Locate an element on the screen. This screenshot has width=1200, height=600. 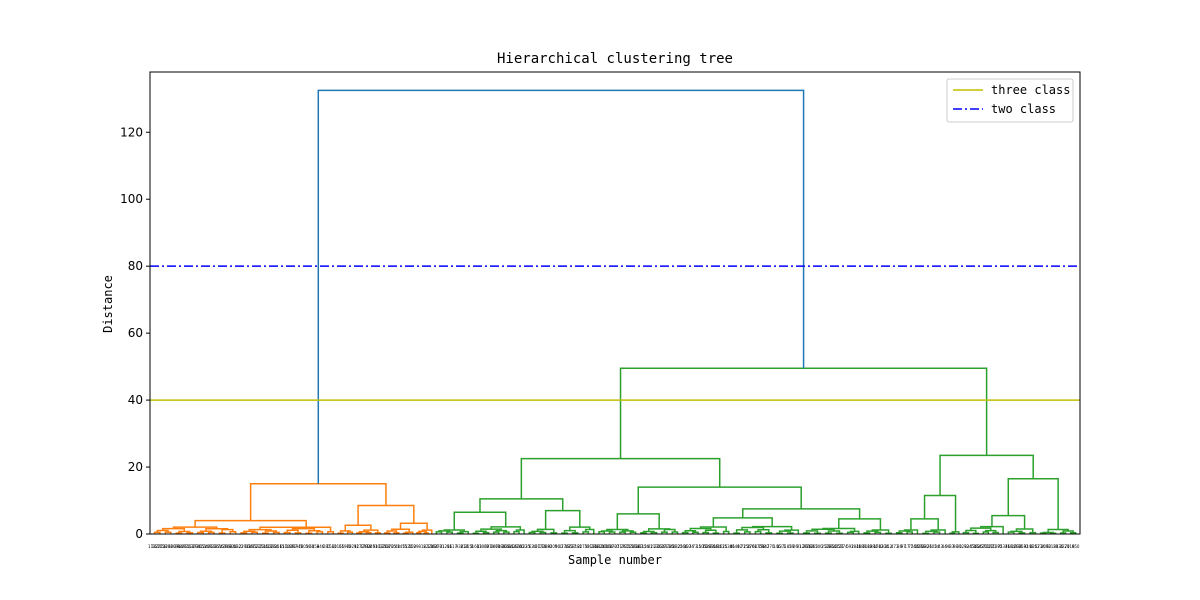
leaf-label: 93 is located at coordinates (967, 546).